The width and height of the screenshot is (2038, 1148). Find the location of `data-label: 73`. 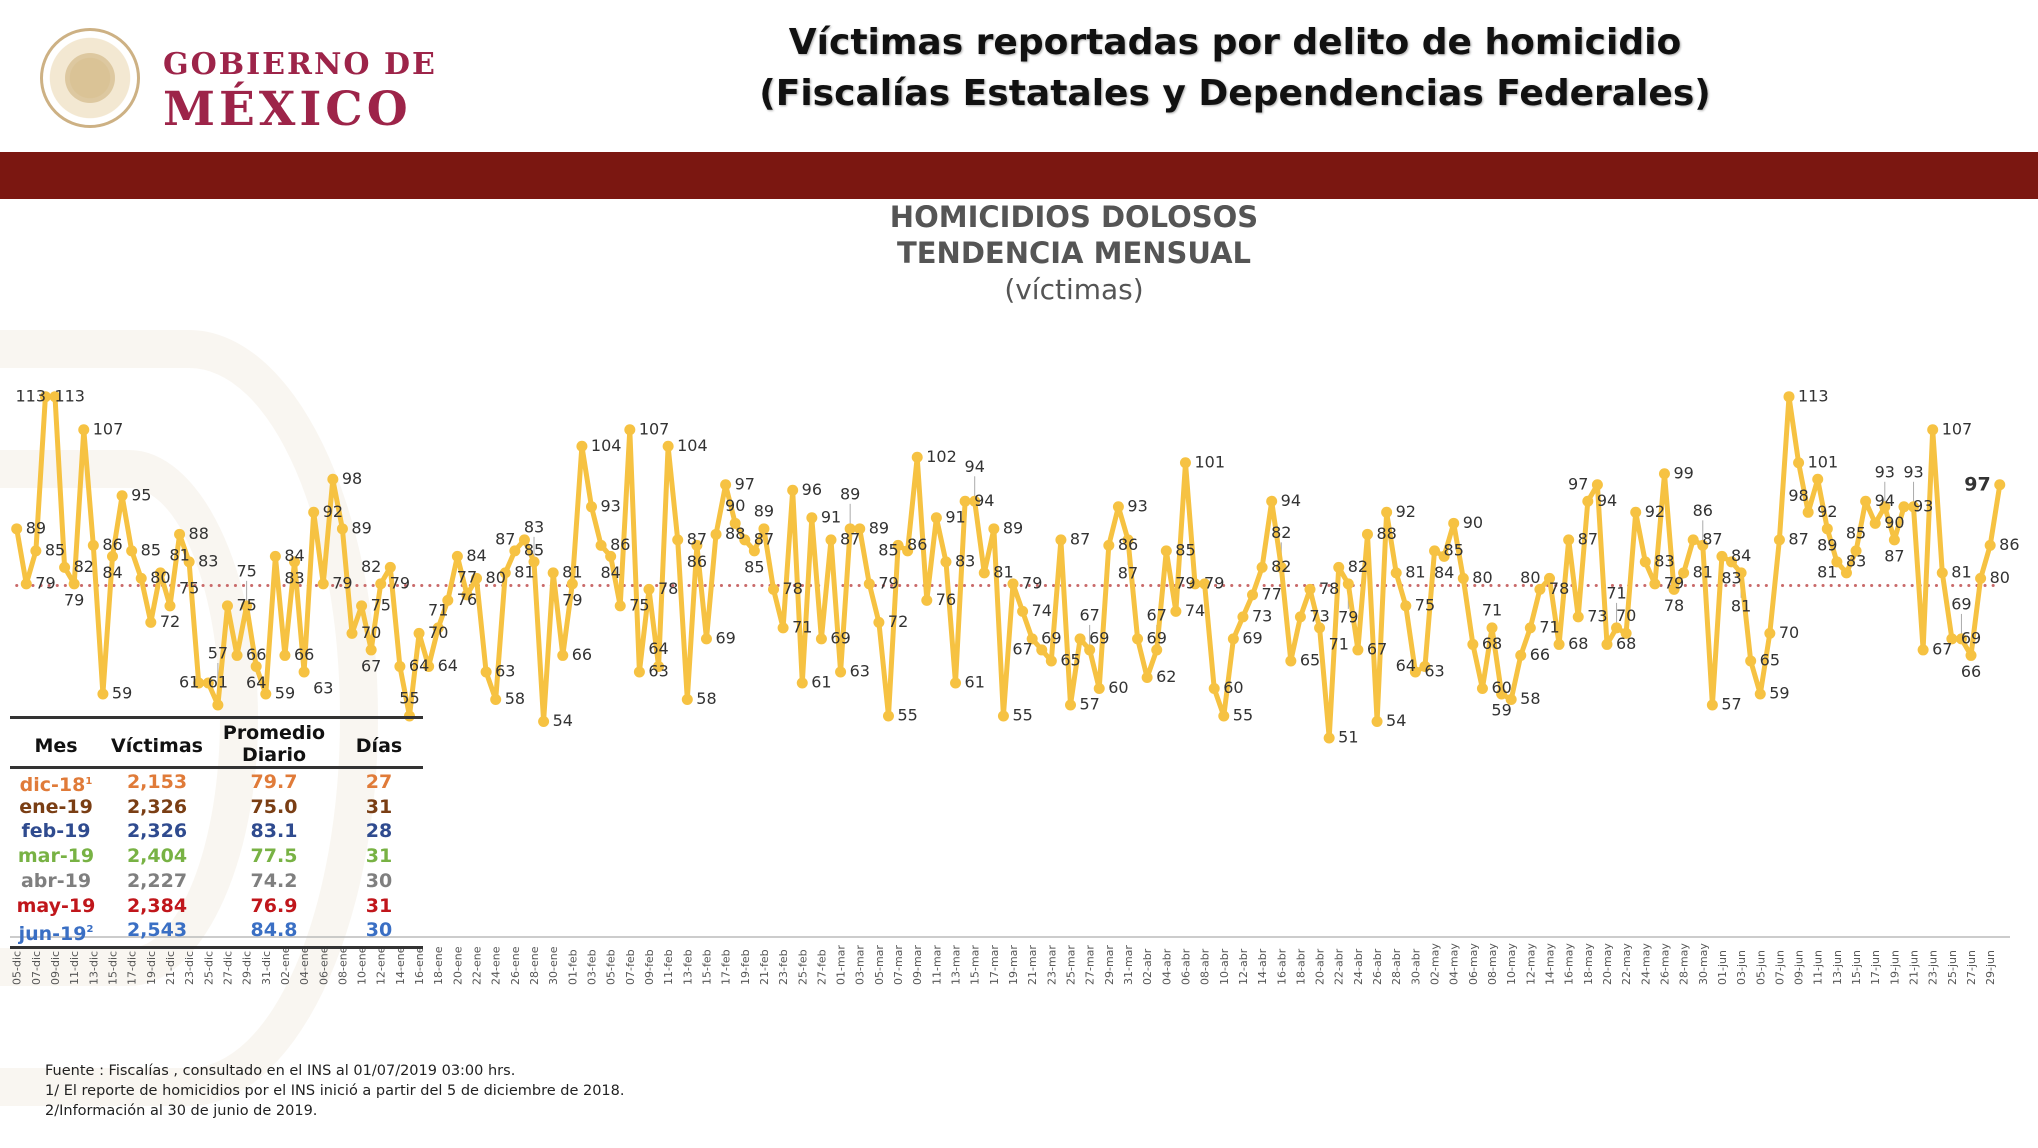

data-label: 73 is located at coordinates (1597, 616).